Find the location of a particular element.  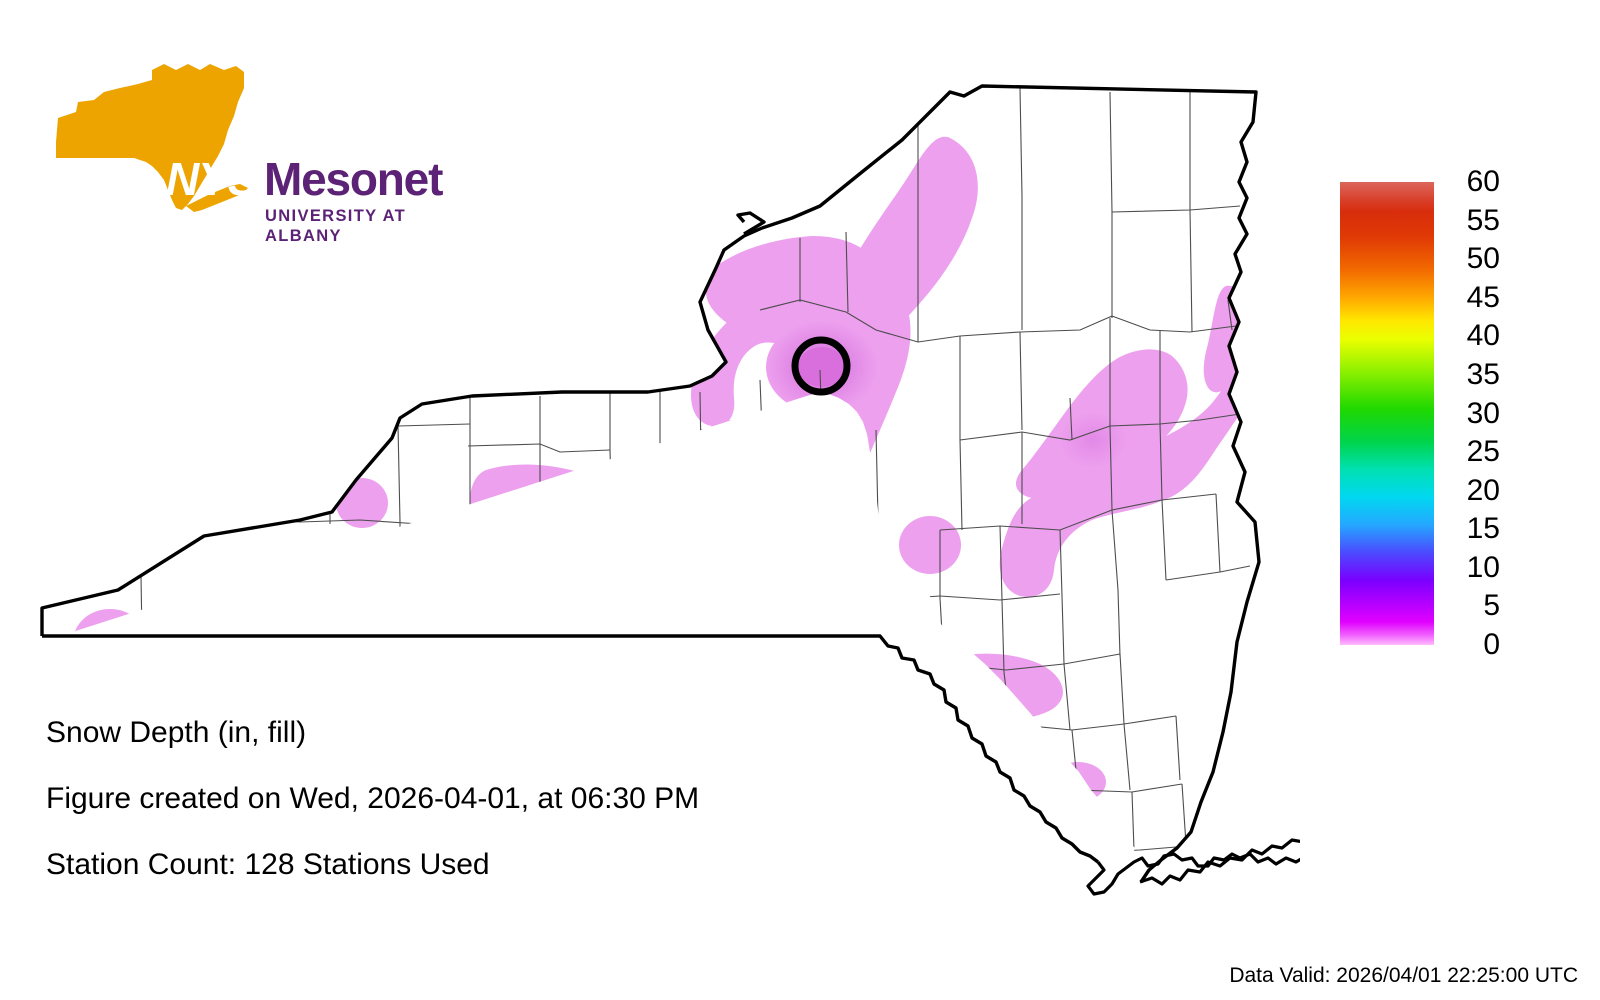

colorbar-tick-10: 10 is located at coordinates (1483, 567).